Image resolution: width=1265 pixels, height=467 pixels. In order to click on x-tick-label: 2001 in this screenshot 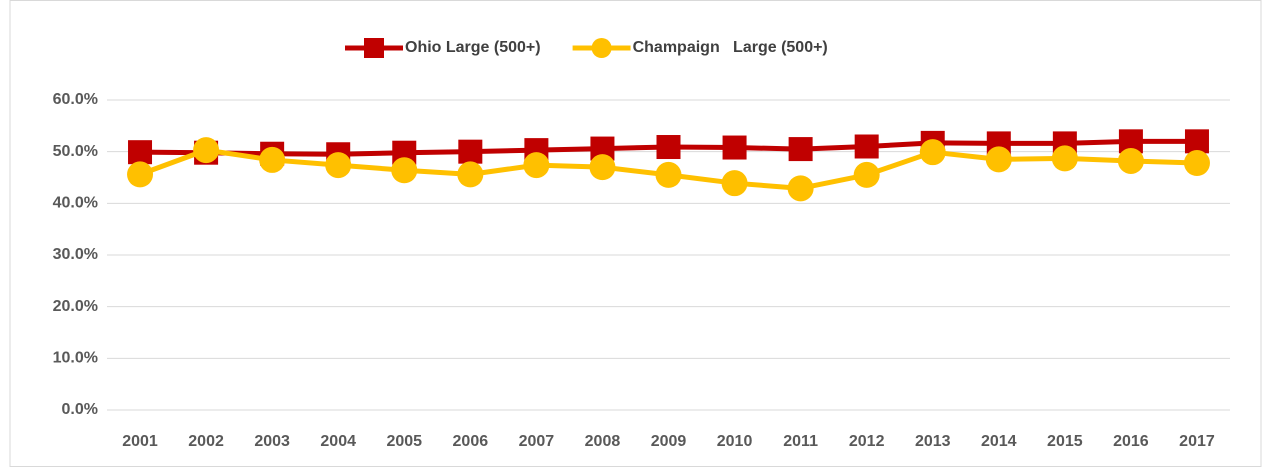, I will do `click(140, 441)`.